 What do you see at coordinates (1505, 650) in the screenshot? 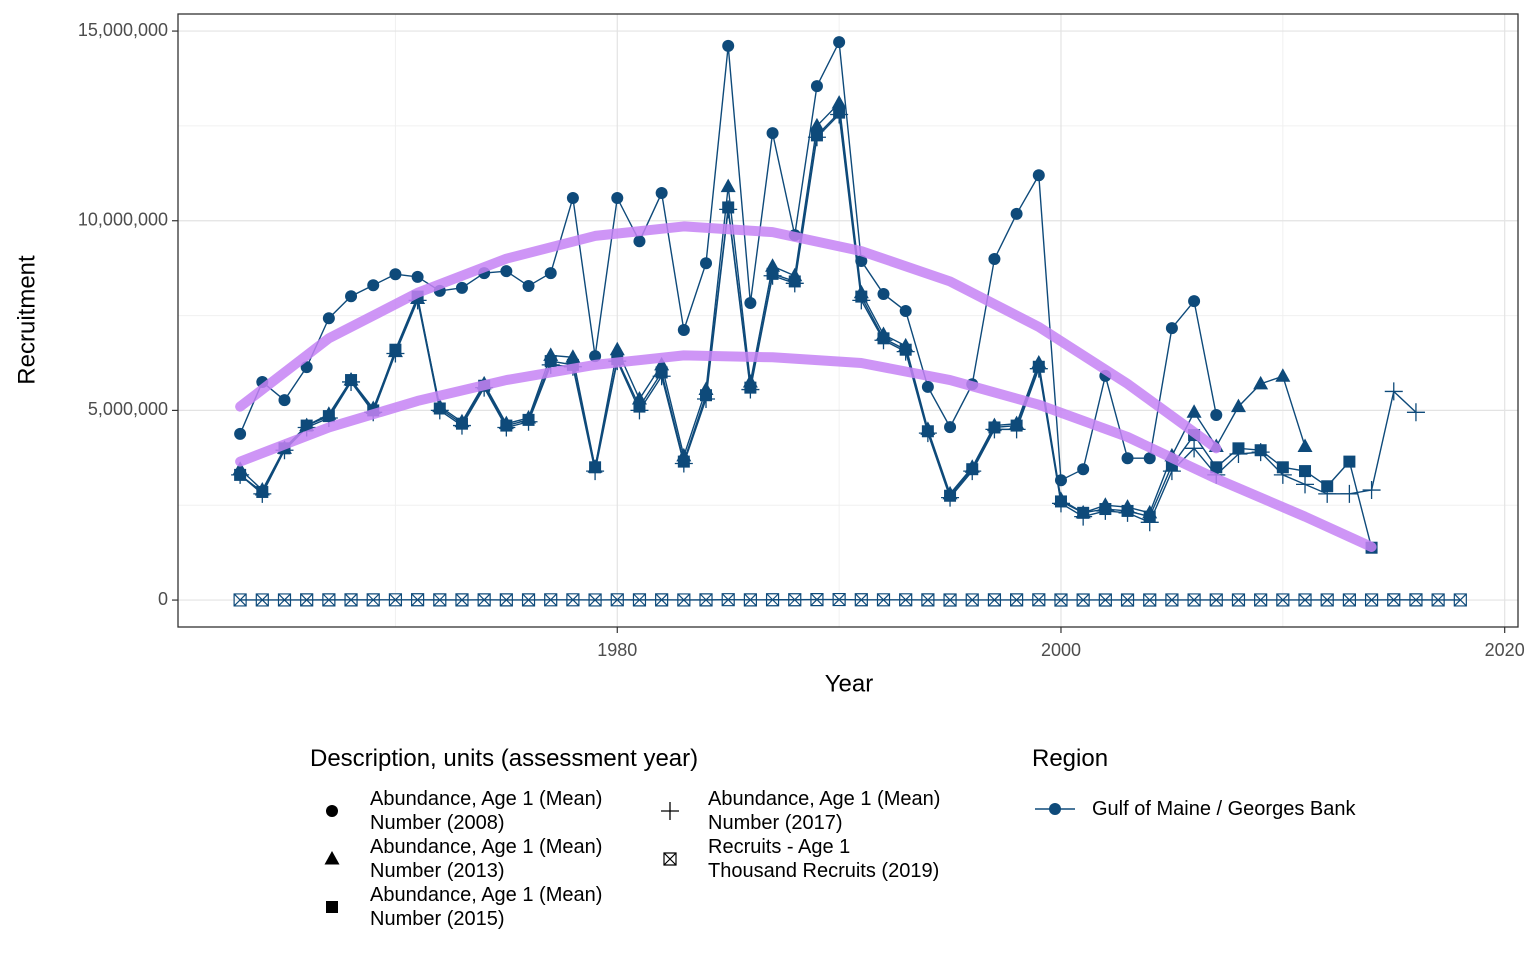
I see `x-tick-label: 2020` at bounding box center [1505, 650].